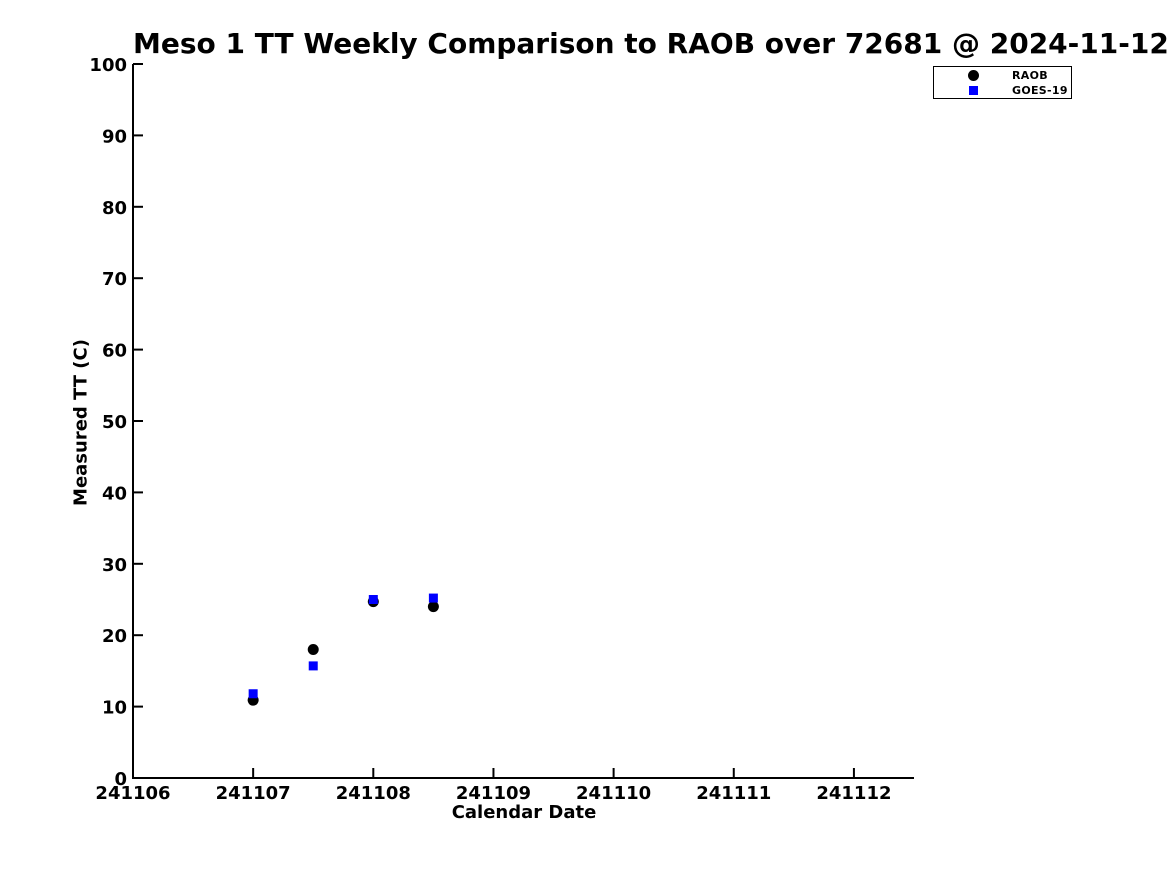 The image size is (1167, 875). I want to click on y-tick-label: 50, so click(114, 422).